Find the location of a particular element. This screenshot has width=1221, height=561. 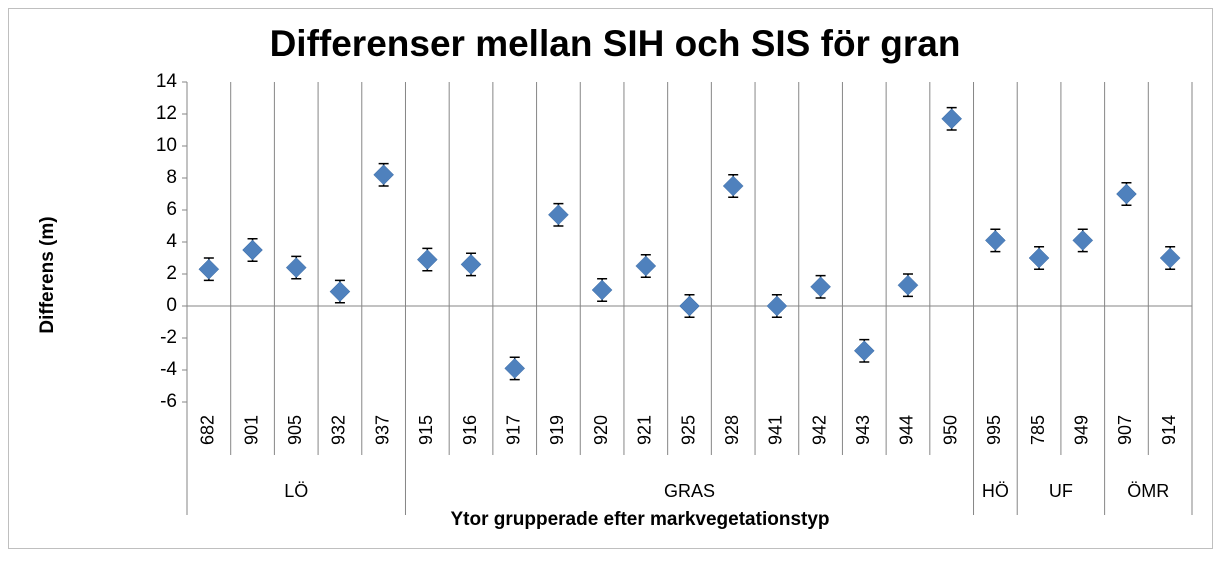

y-tick-label: -2 is located at coordinates (168, 337).